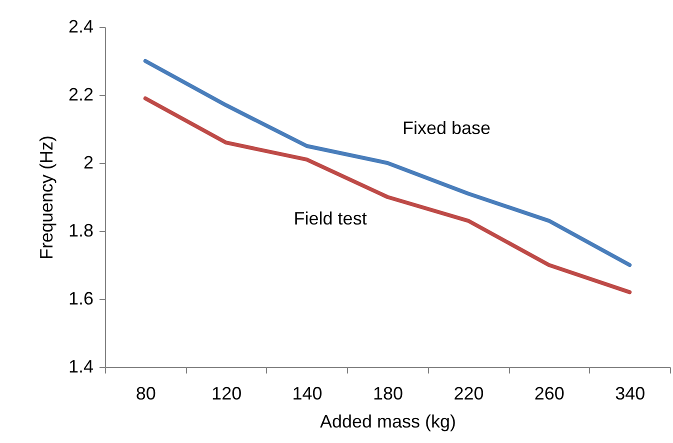  What do you see at coordinates (446, 128) in the screenshot?
I see `series-label: Fixed base` at bounding box center [446, 128].